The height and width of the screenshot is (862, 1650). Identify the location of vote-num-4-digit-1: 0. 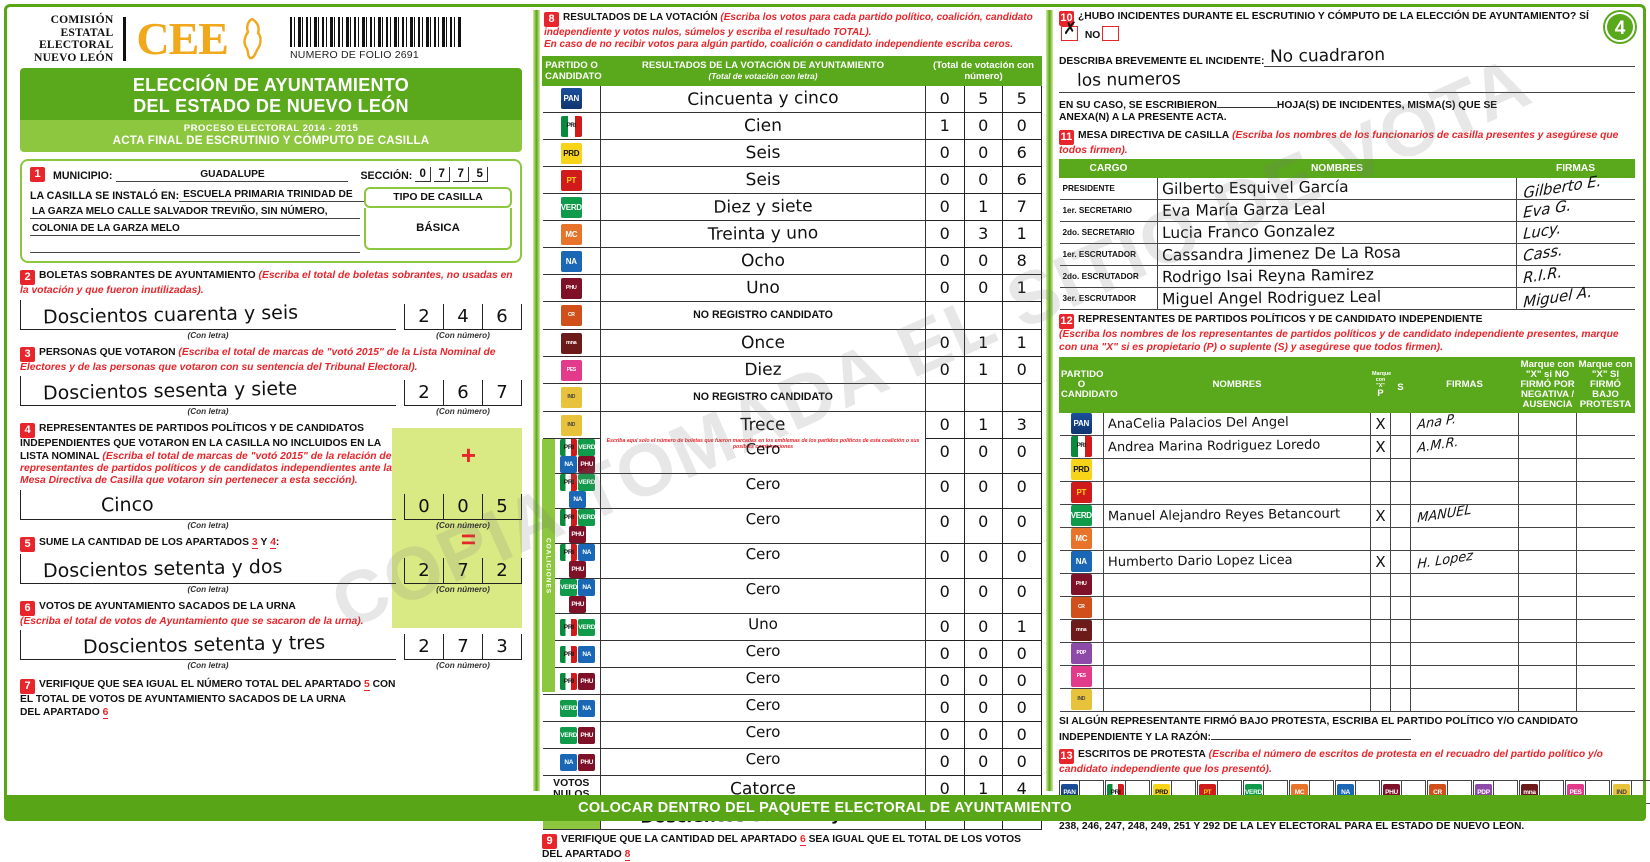
(945, 207).